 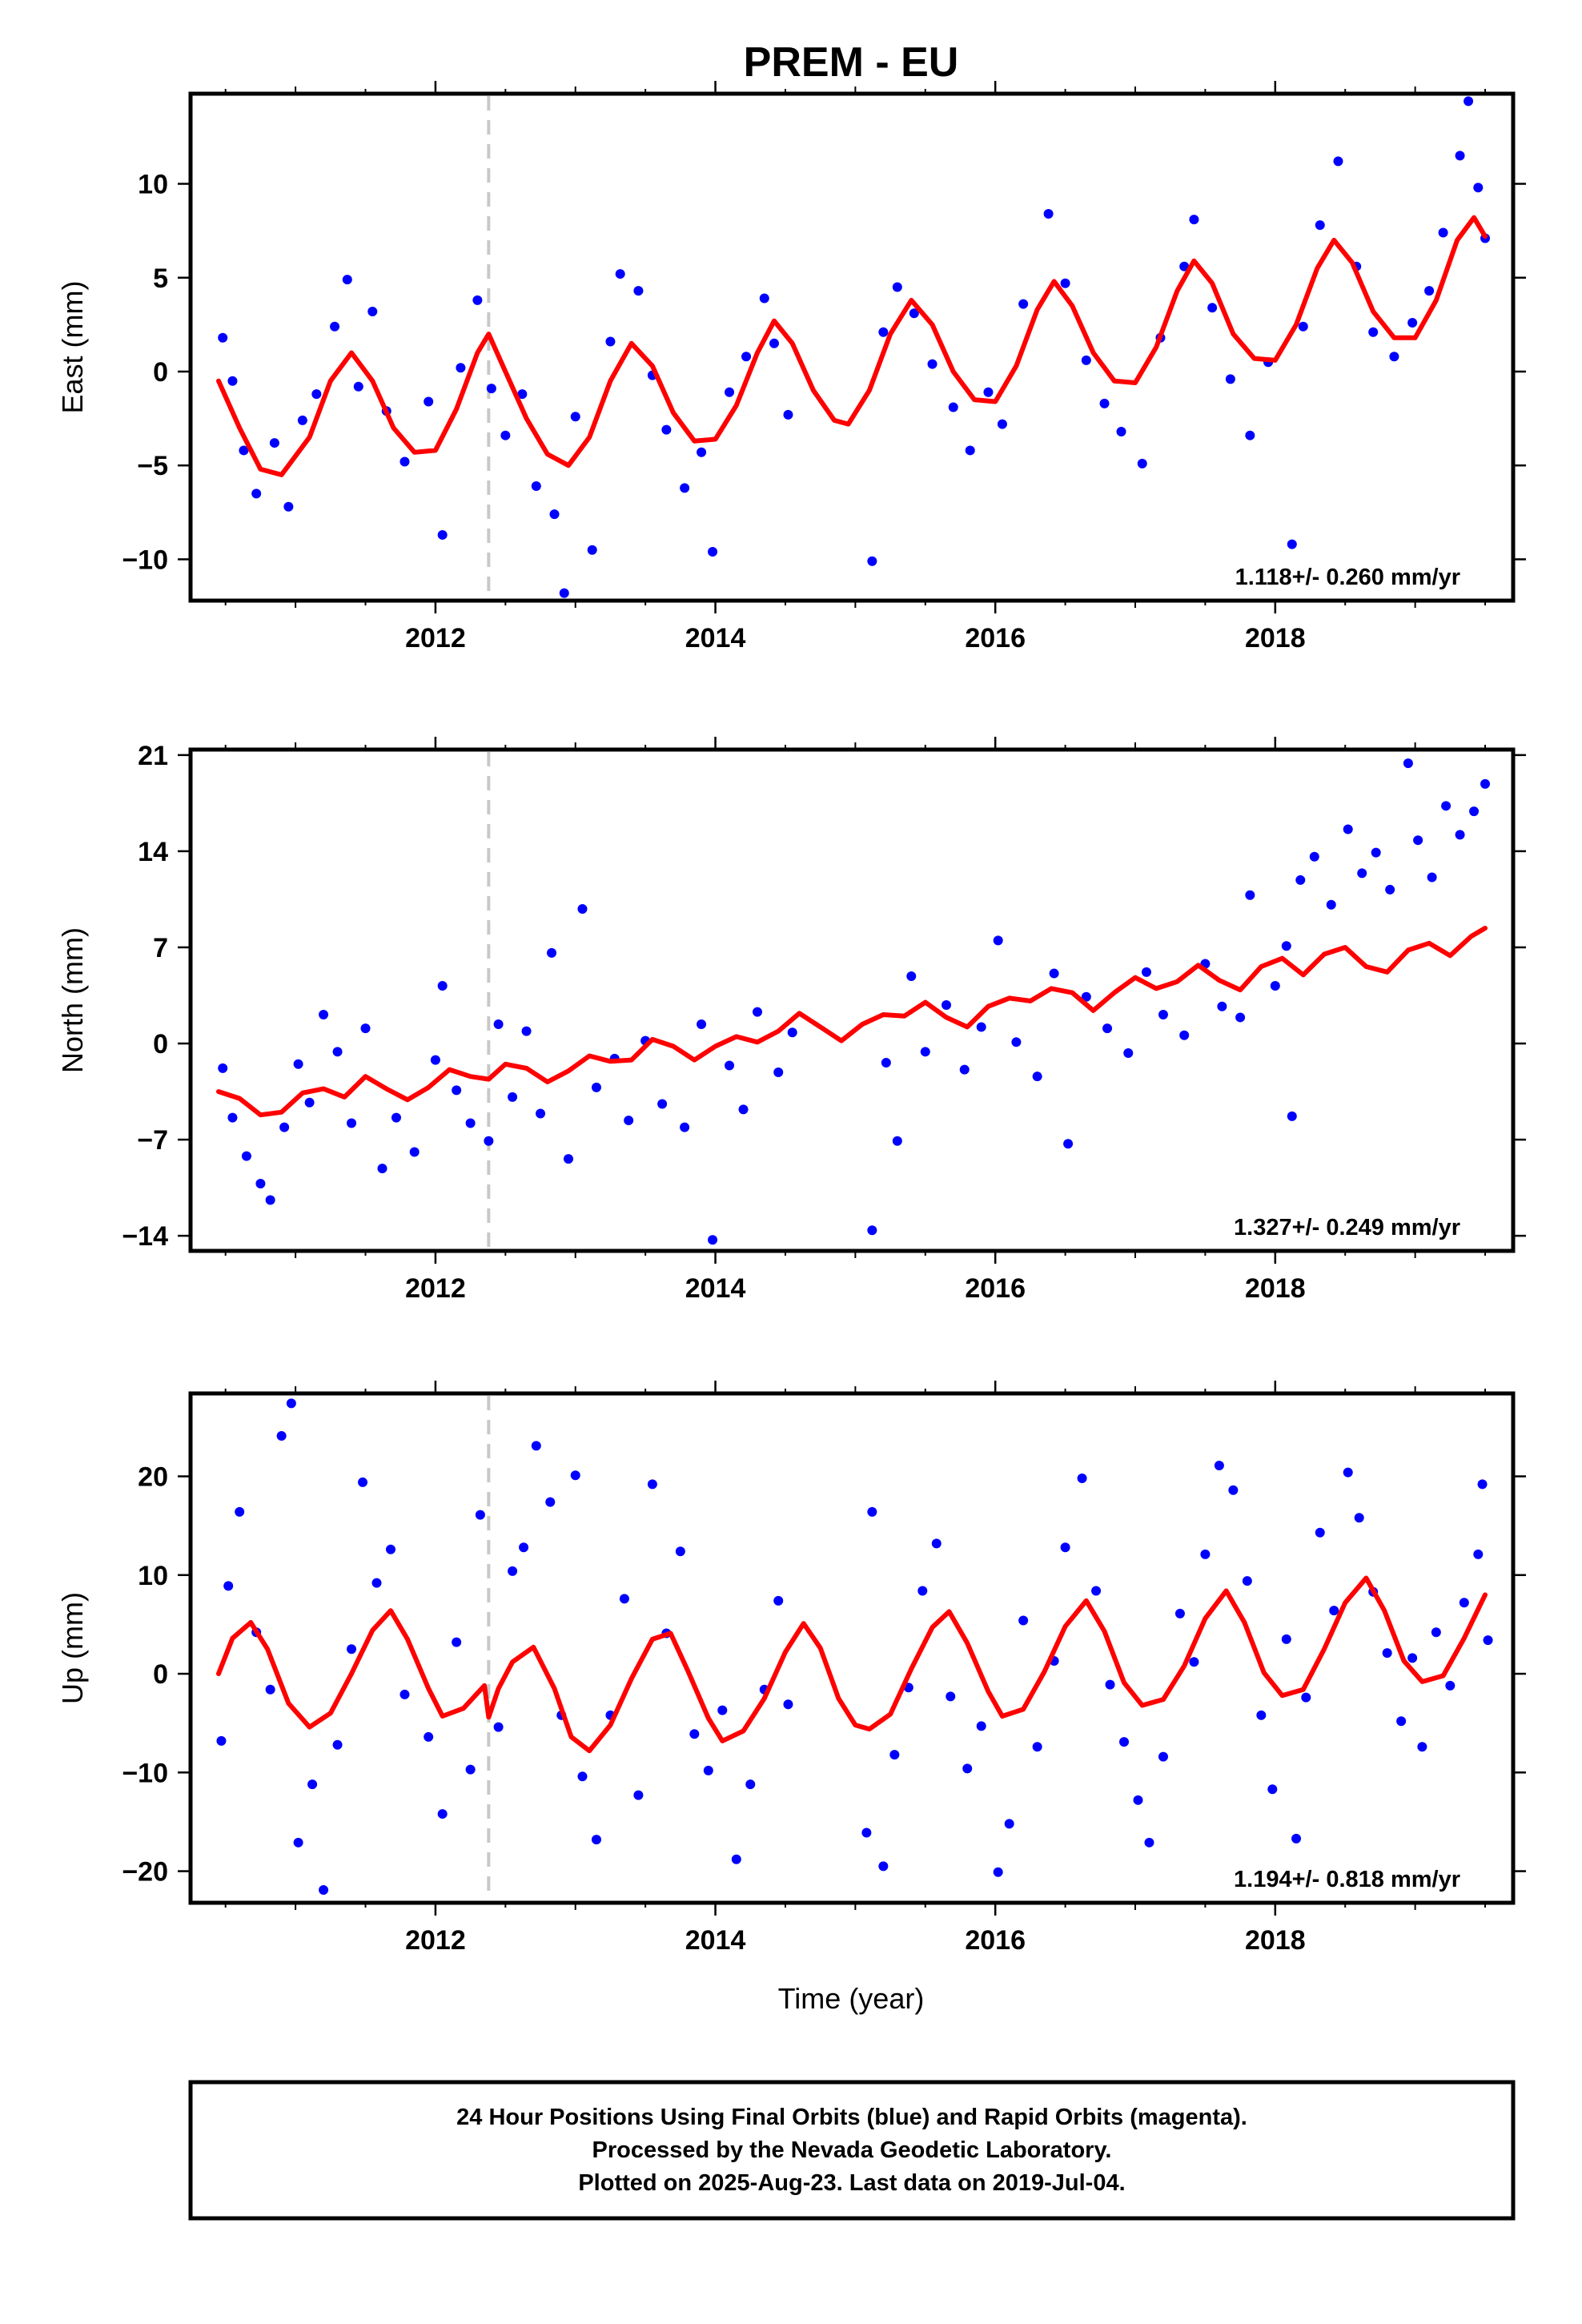 I want to click on up-y-tick-label: 10, so click(x=153, y=1576).